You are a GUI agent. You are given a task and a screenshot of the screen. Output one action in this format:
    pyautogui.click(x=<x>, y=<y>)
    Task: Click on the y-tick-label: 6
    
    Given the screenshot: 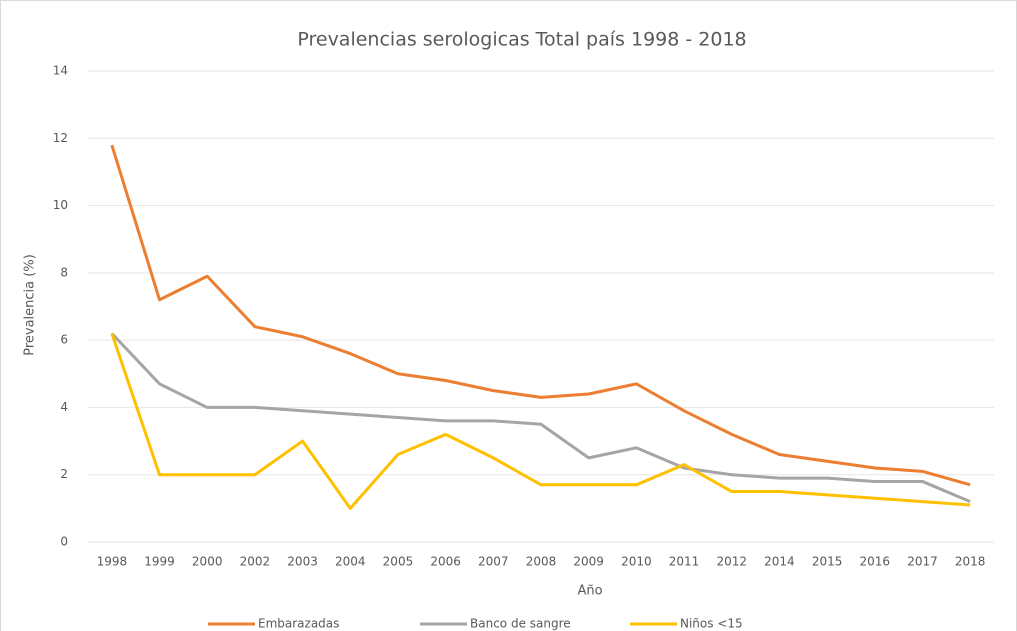 What is the action you would take?
    pyautogui.click(x=64, y=340)
    